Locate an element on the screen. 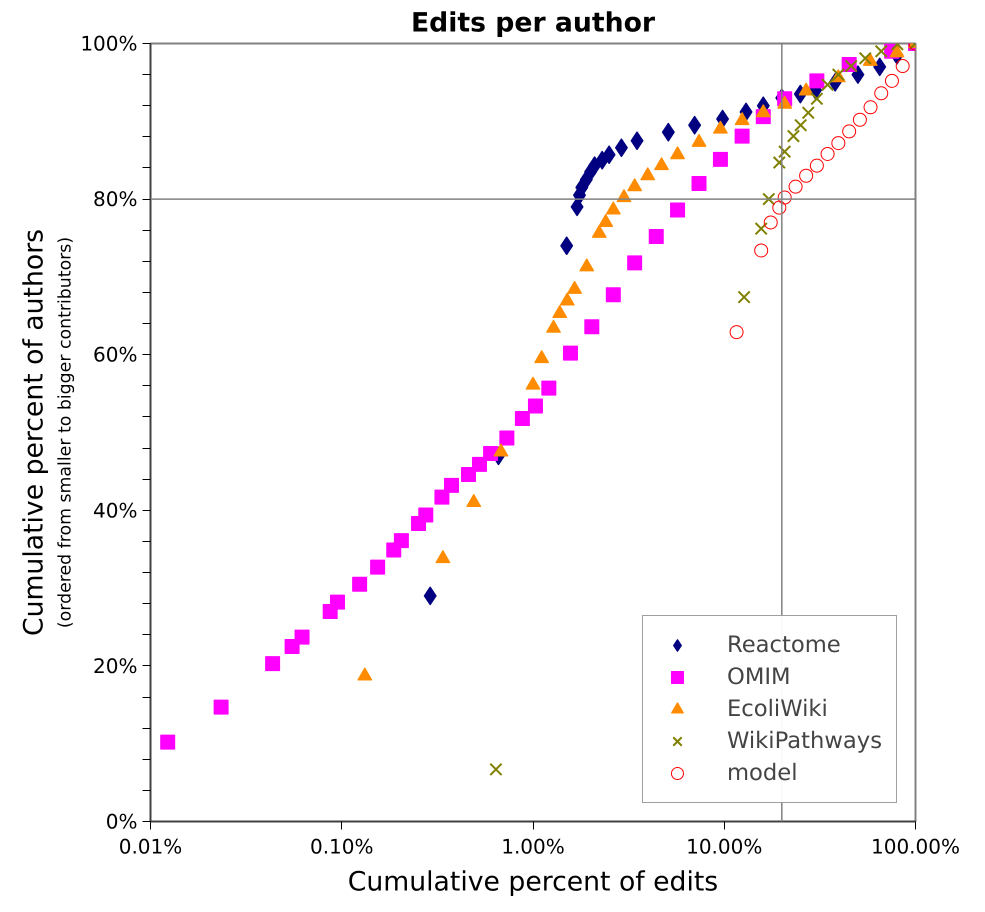 This screenshot has height=912, width=985. y-tick-label: 0% is located at coordinates (122, 822).